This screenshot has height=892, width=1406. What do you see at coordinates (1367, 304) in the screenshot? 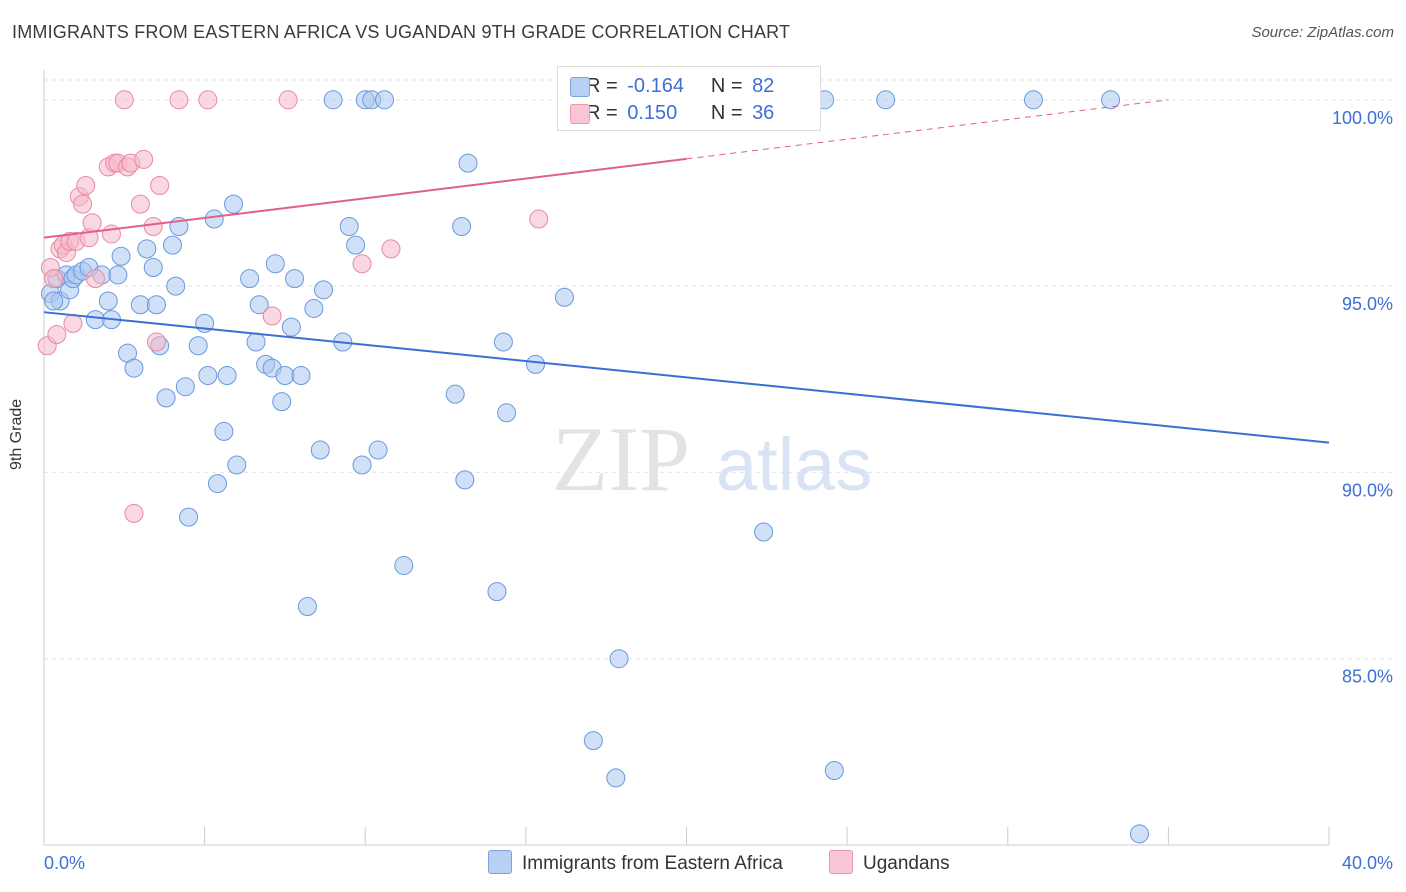
I see `y-tick-label: 95.0%` at bounding box center [1367, 304].